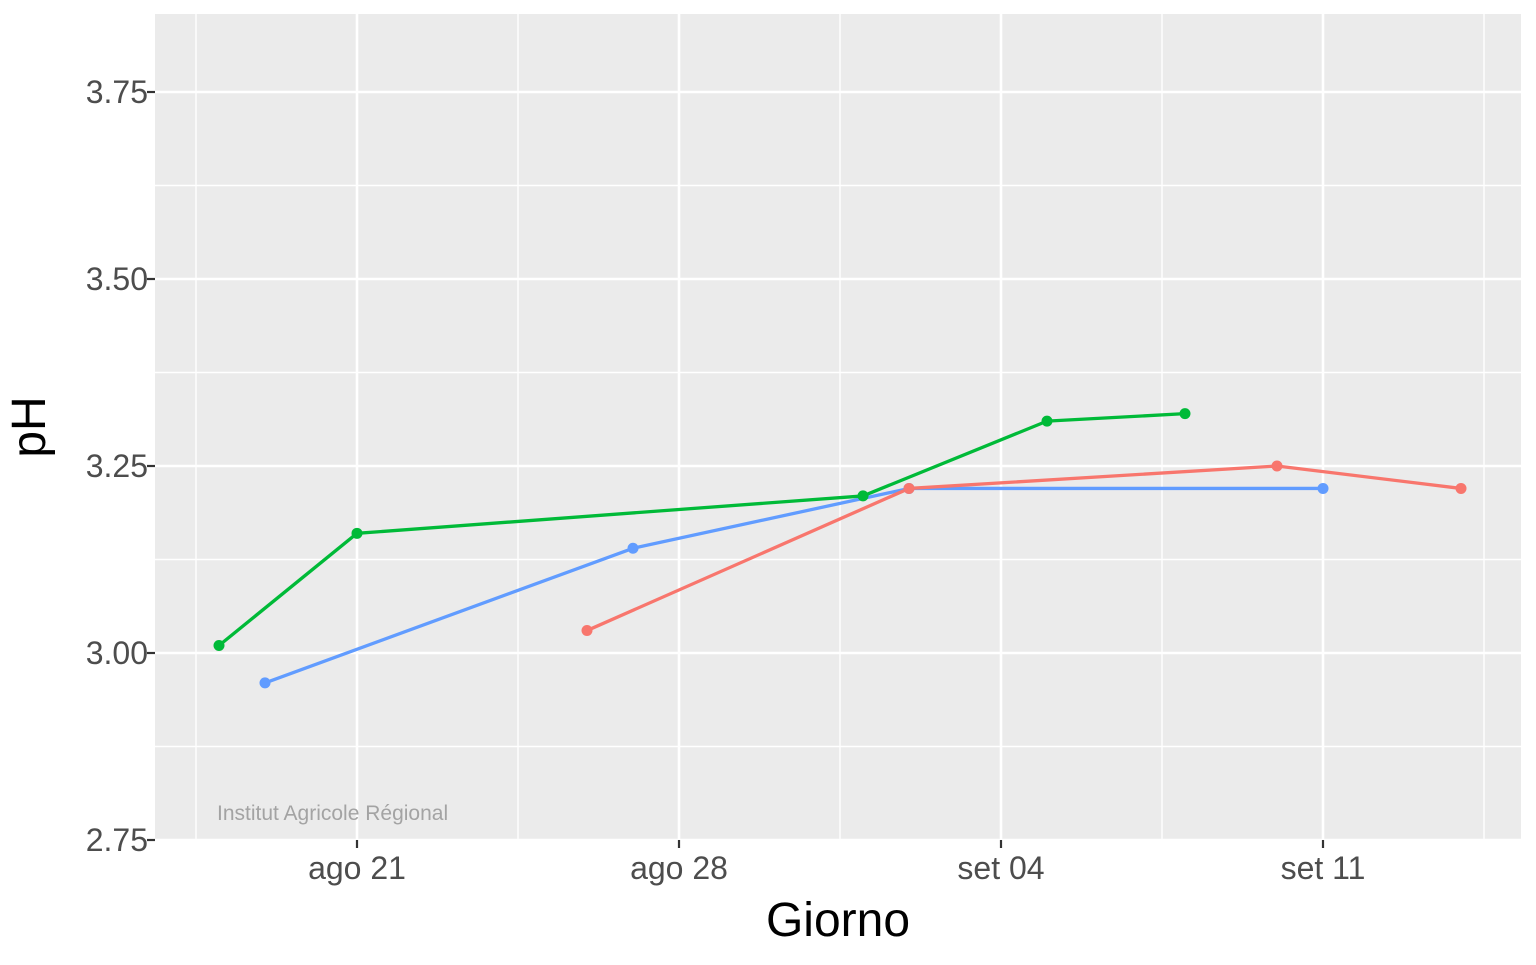  I want to click on x-tick-label: set 11, so click(1323, 868).